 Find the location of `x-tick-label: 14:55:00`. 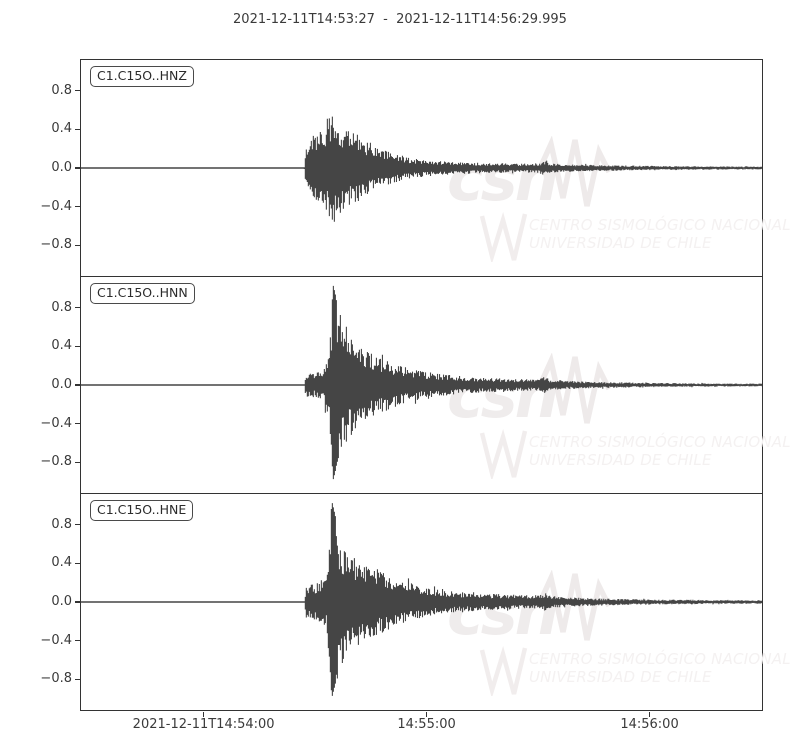

x-tick-label: 14:55:00 is located at coordinates (426, 724).